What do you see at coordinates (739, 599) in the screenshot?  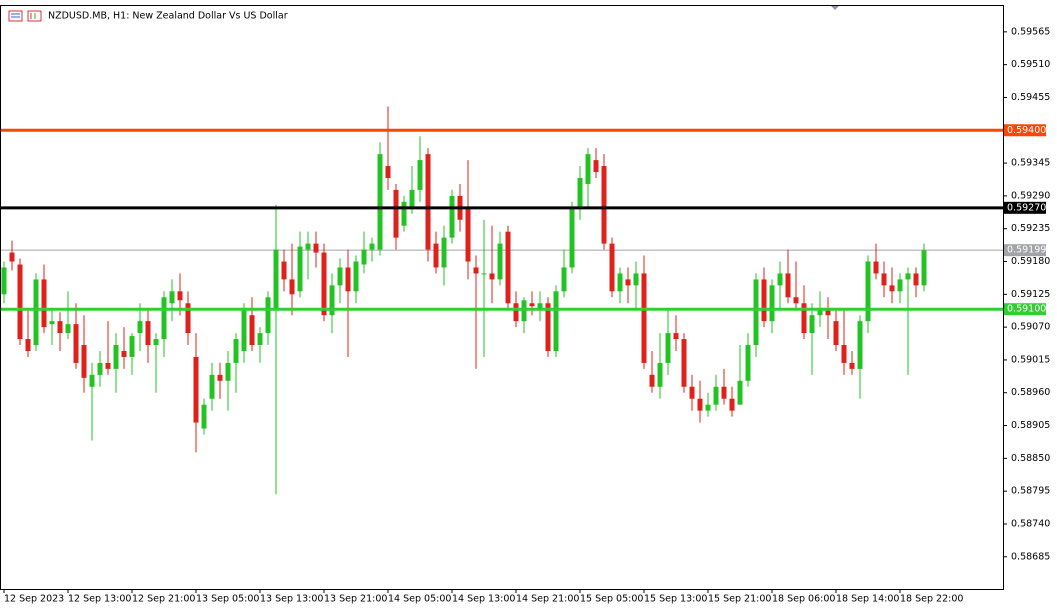 I see `x-tick-label: 15 Sep 21:00` at bounding box center [739, 599].